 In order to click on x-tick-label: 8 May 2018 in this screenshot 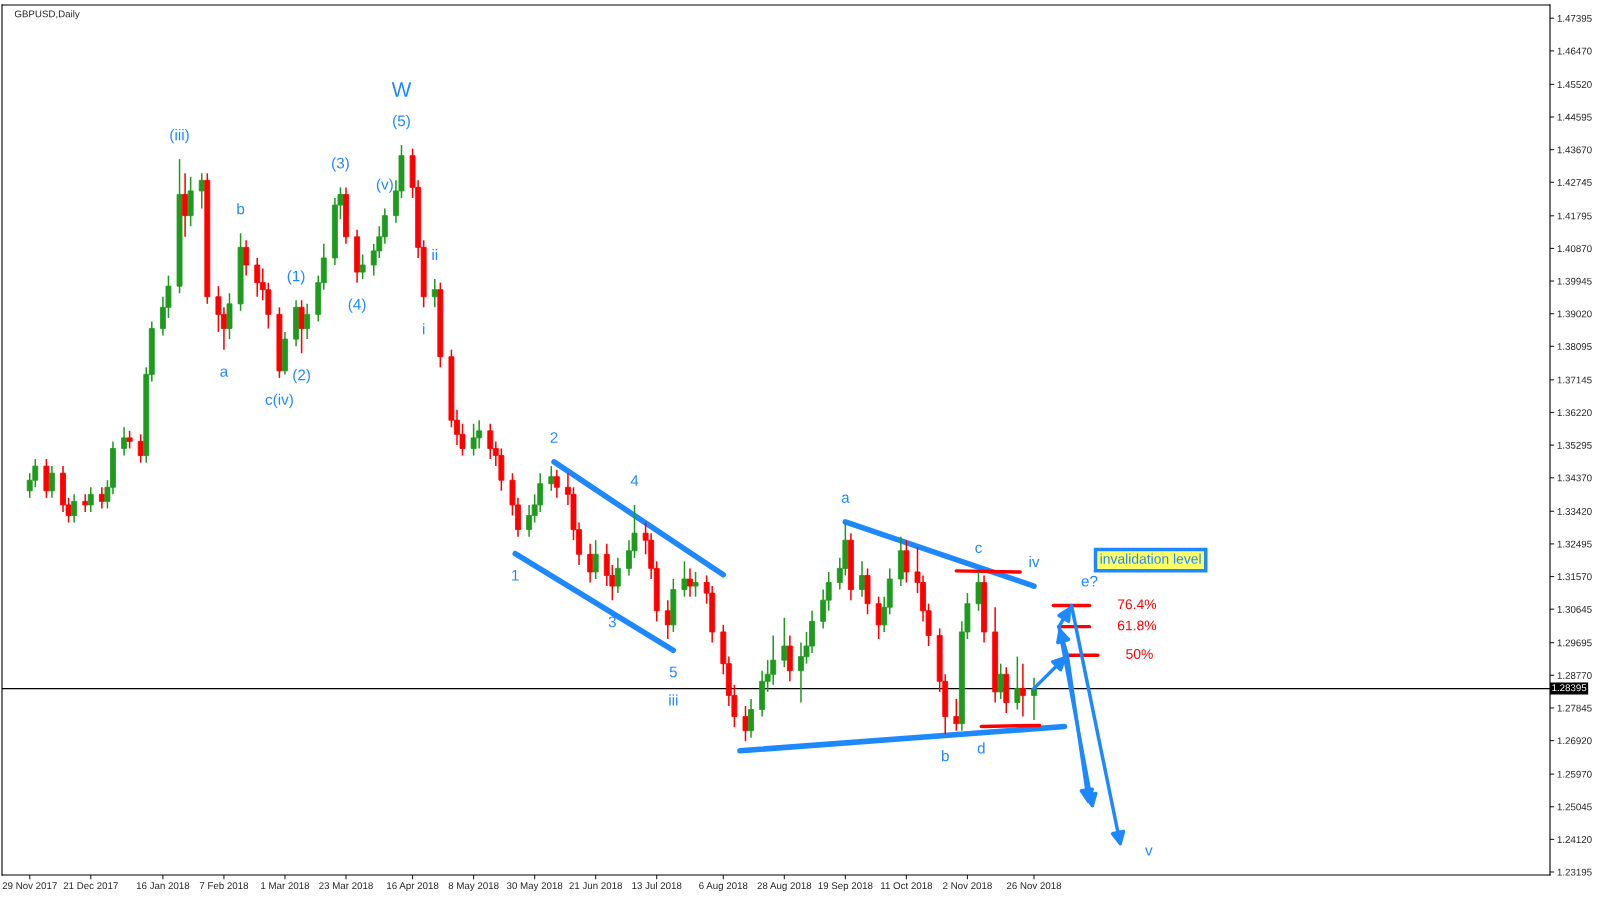, I will do `click(473, 887)`.